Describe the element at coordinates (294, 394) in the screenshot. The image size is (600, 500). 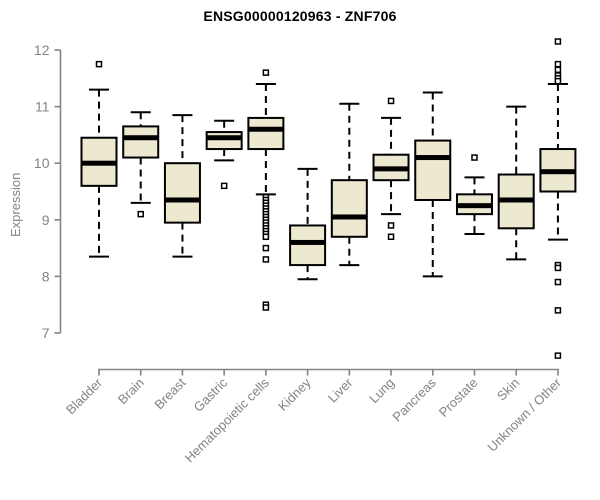
I see `x-tick-label: Kidney` at that location.